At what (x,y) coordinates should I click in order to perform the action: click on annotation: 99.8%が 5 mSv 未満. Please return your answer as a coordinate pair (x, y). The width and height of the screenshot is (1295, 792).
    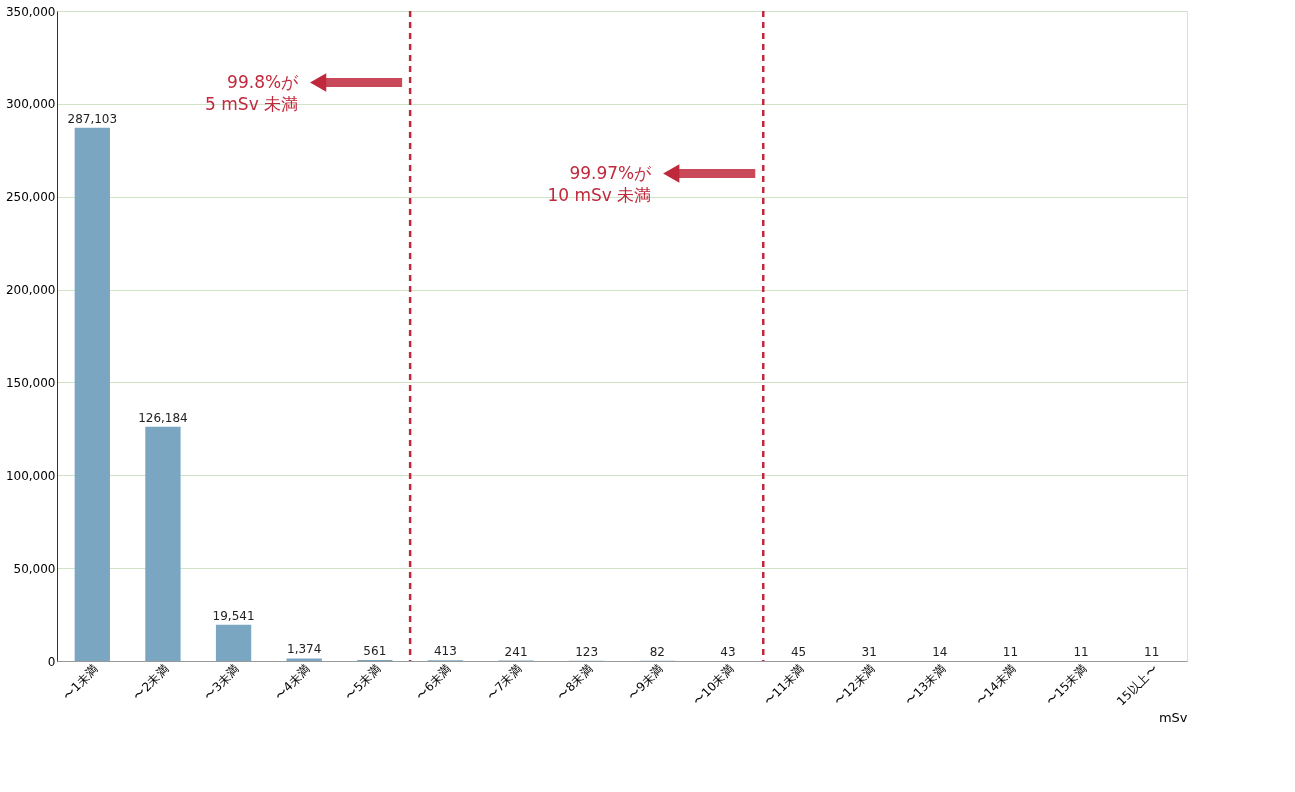
    Looking at the image, I should click on (252, 92).